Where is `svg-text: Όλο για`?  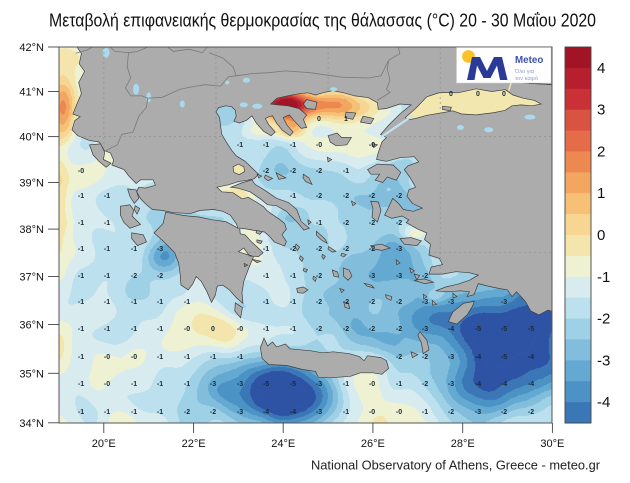
svg-text: Όλο για is located at coordinates (524, 72).